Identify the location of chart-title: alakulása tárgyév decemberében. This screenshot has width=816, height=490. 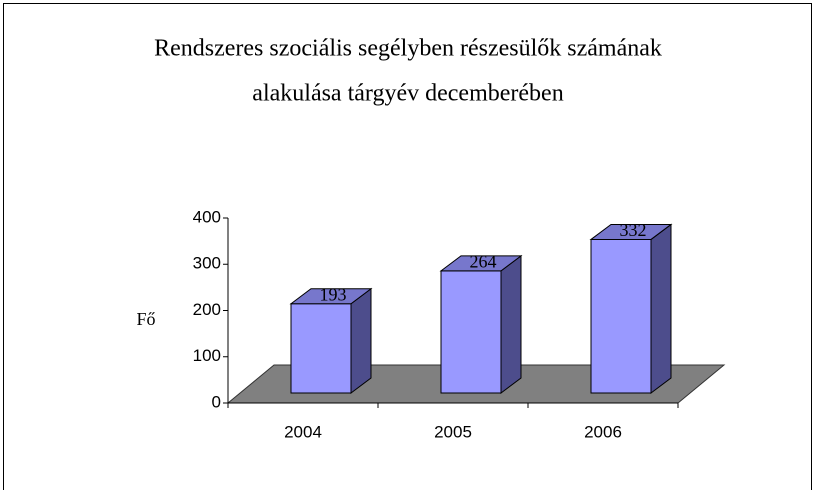
(407, 94).